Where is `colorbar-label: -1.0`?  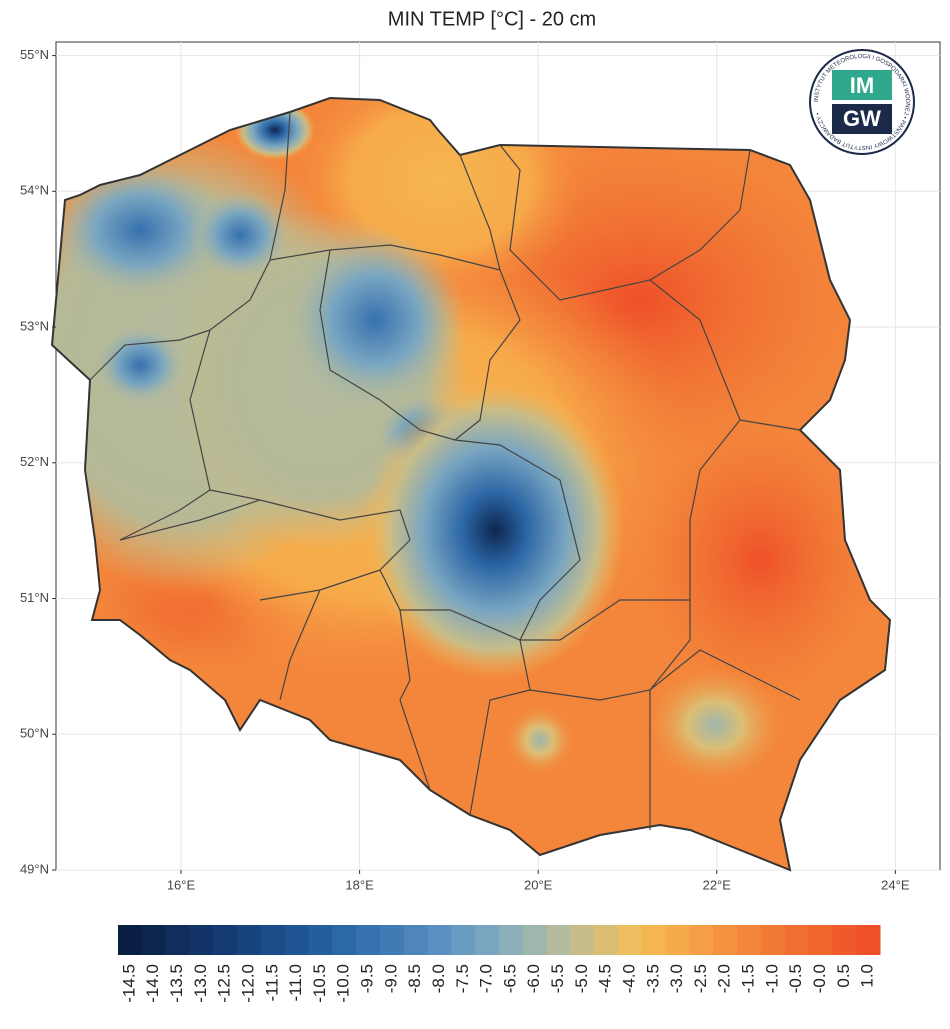
colorbar-label: -1.0 is located at coordinates (771, 978).